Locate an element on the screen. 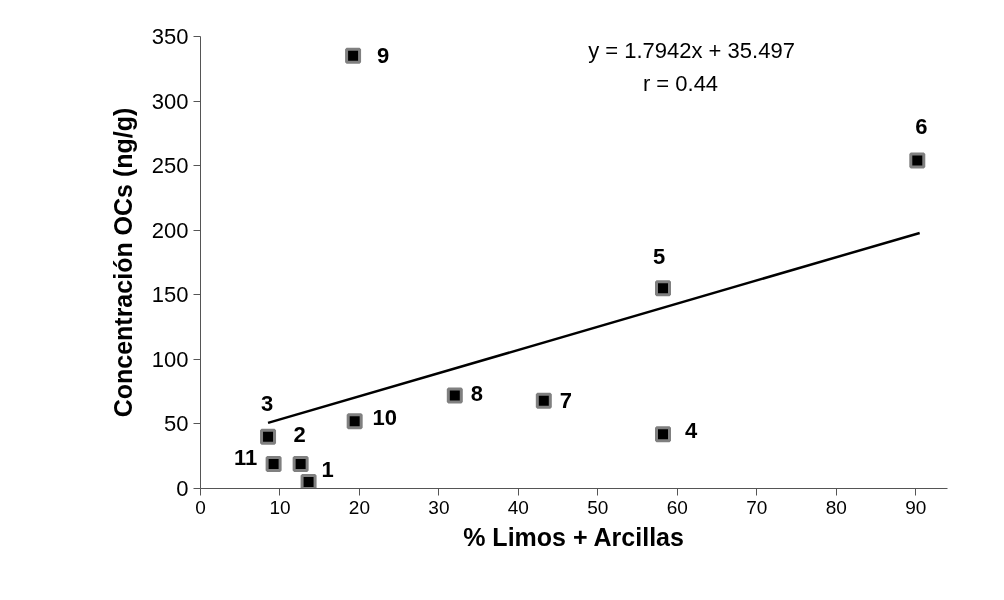 This screenshot has width=1004, height=600. y-tick-label: 100 is located at coordinates (170, 359).